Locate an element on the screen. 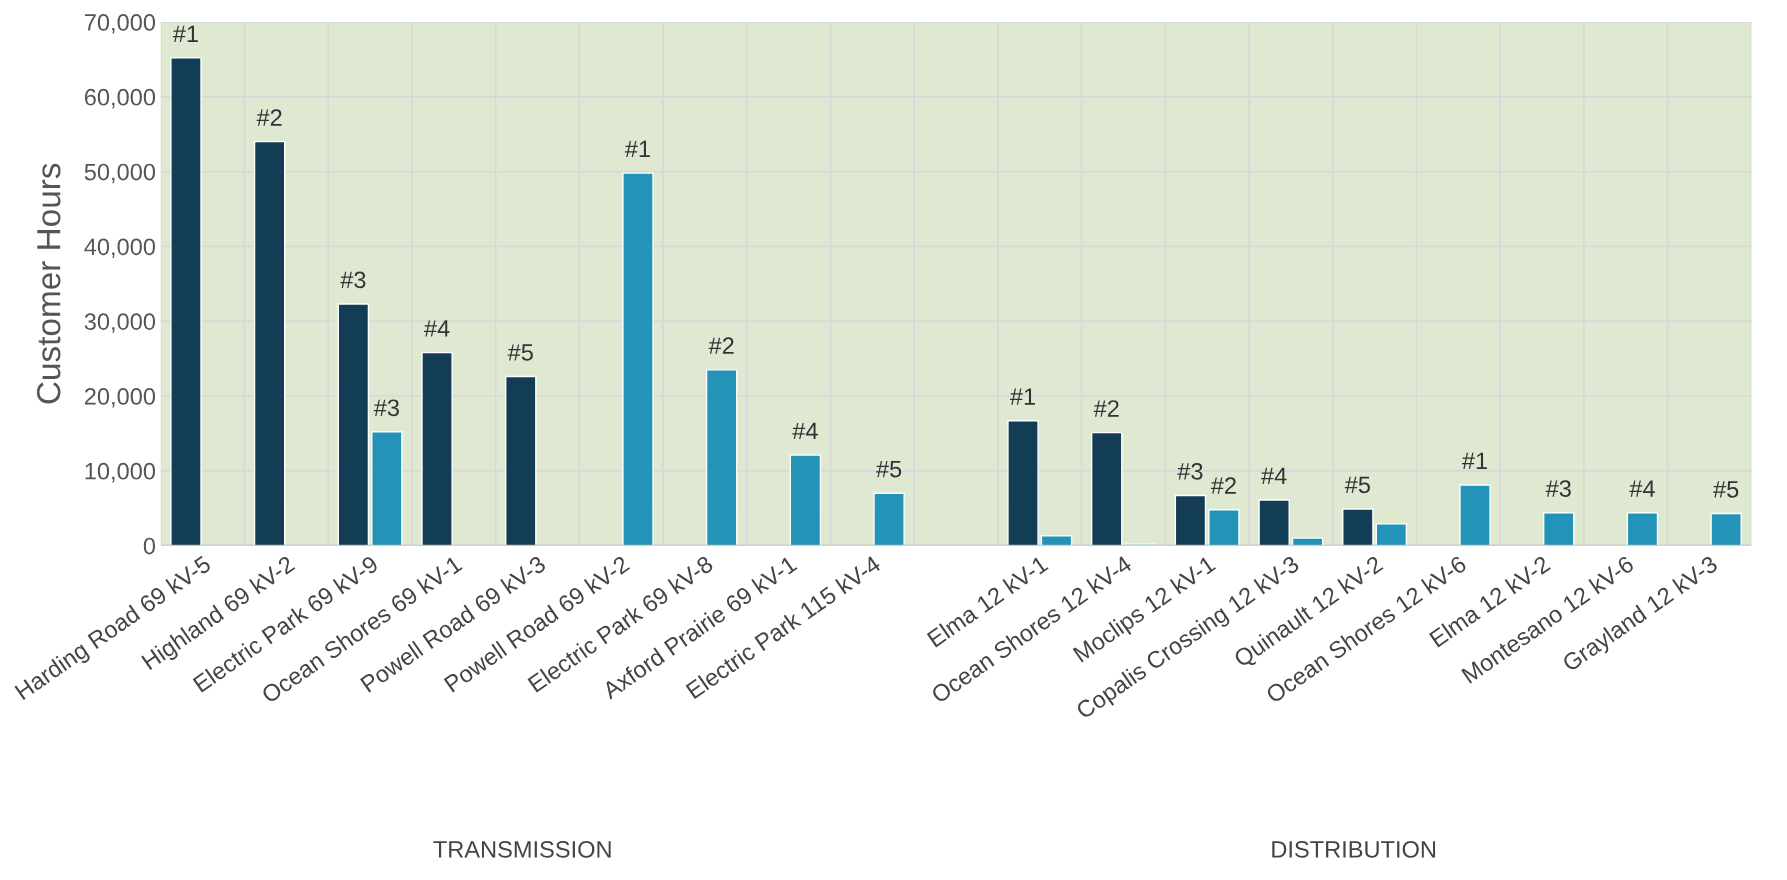 This screenshot has height=880, width=1787. y-tick-label: 20,000 is located at coordinates (120, 398).